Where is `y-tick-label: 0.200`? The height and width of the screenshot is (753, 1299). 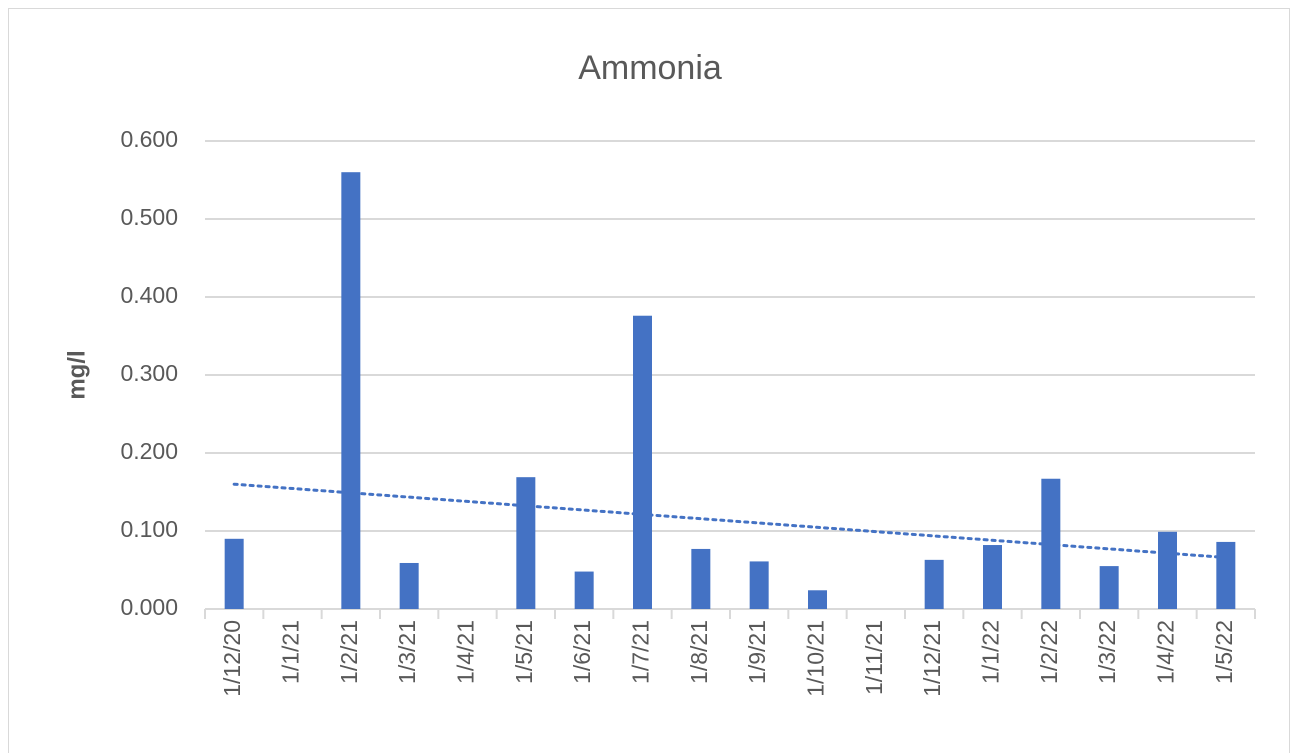 y-tick-label: 0.200 is located at coordinates (149, 451).